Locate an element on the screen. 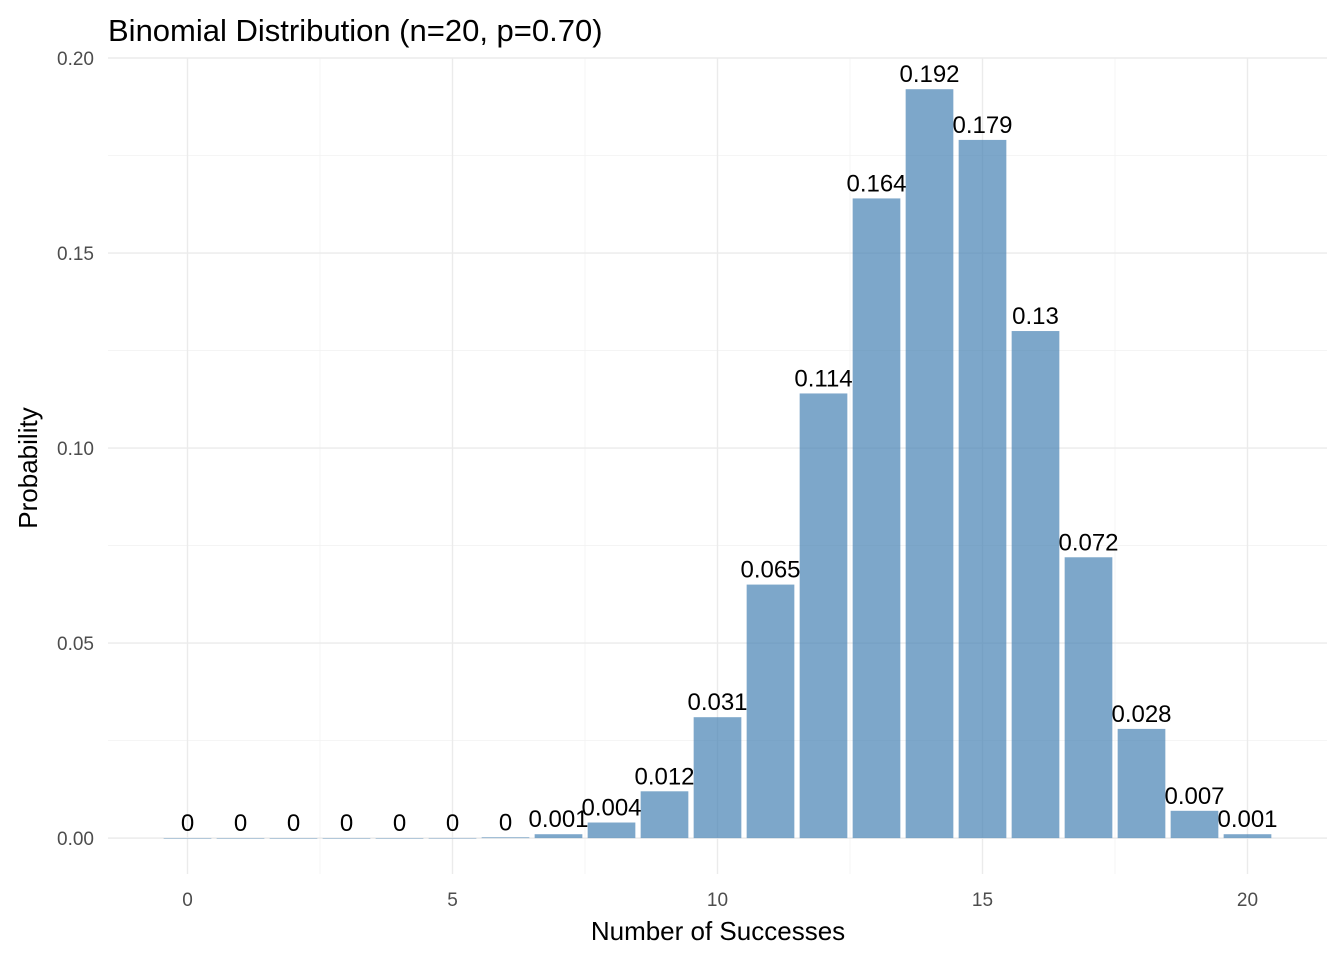 The image size is (1344, 960). y-tick-label: 0.15 is located at coordinates (75, 254).